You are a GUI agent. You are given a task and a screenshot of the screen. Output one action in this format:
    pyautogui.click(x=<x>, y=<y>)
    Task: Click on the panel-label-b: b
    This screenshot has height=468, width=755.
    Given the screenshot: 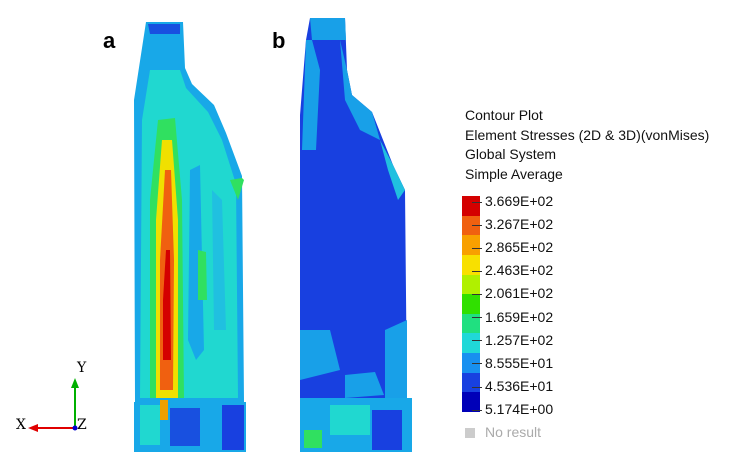 What is the action you would take?
    pyautogui.click(x=279, y=40)
    